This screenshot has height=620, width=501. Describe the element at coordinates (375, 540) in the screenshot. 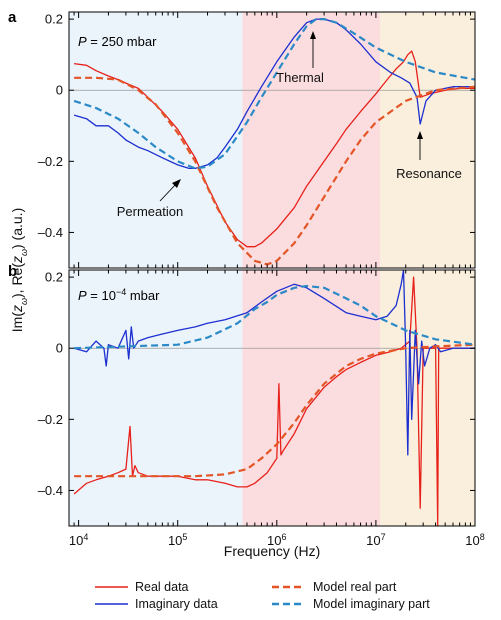

I see `x-tick-label: 10⁷` at that location.